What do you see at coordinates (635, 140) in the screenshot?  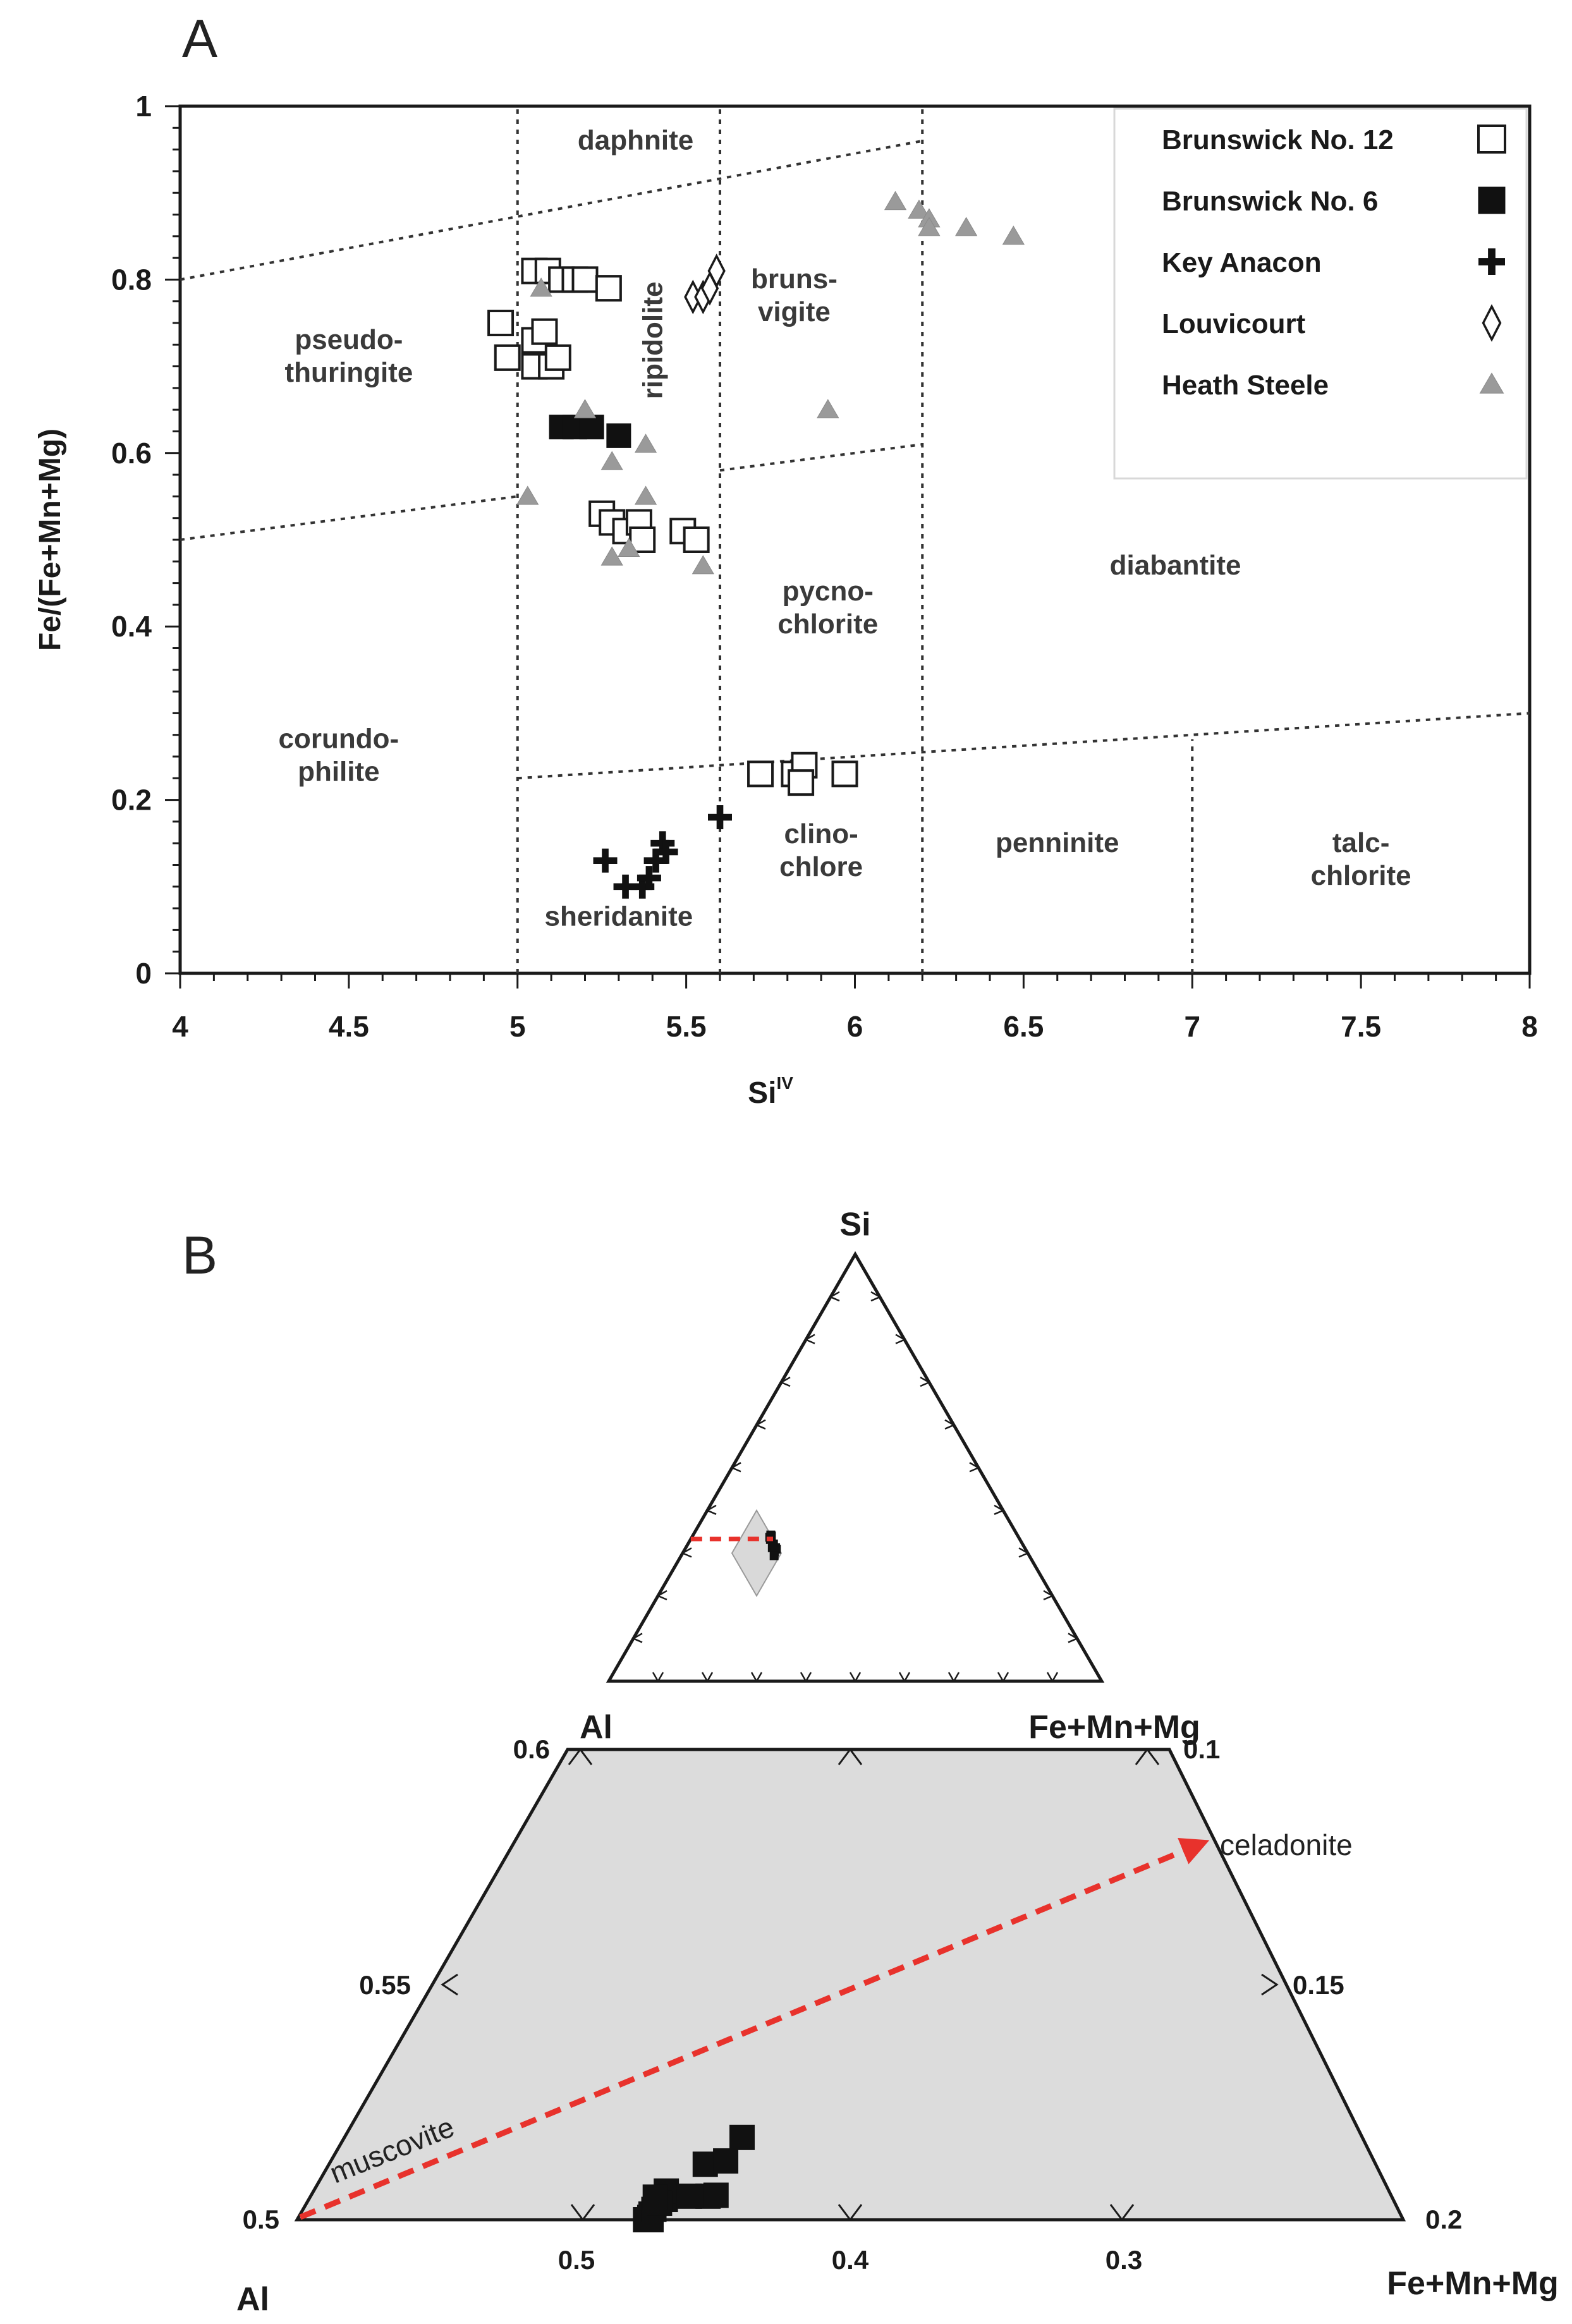 I see `field-label: daphnite` at bounding box center [635, 140].